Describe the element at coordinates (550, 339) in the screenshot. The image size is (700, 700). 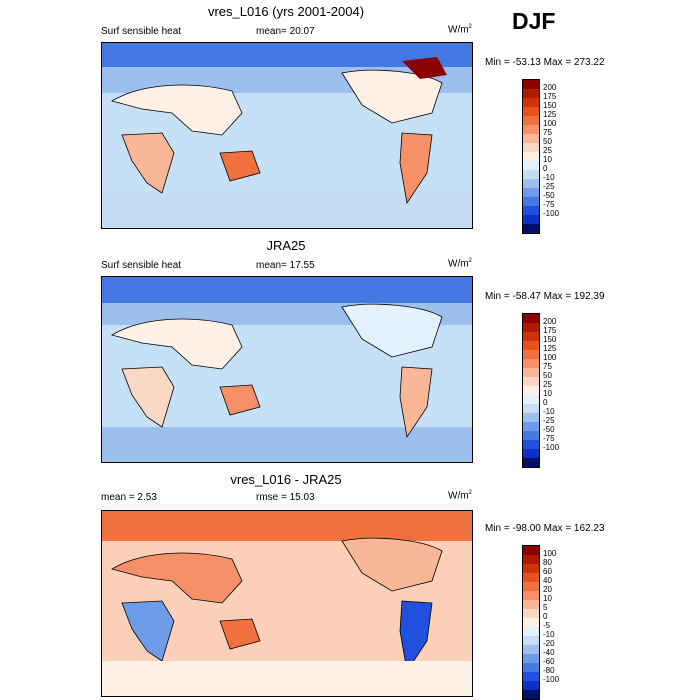
I see `colorbar-tick-label: 150` at that location.